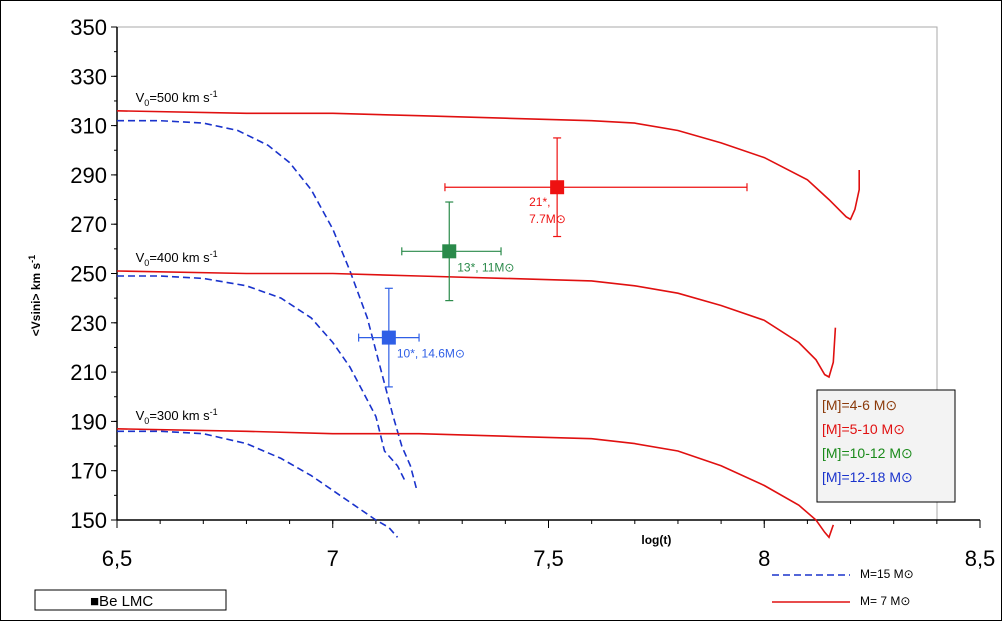  Describe the element at coordinates (88, 224) in the screenshot. I see `y-tick-label: 270` at that location.